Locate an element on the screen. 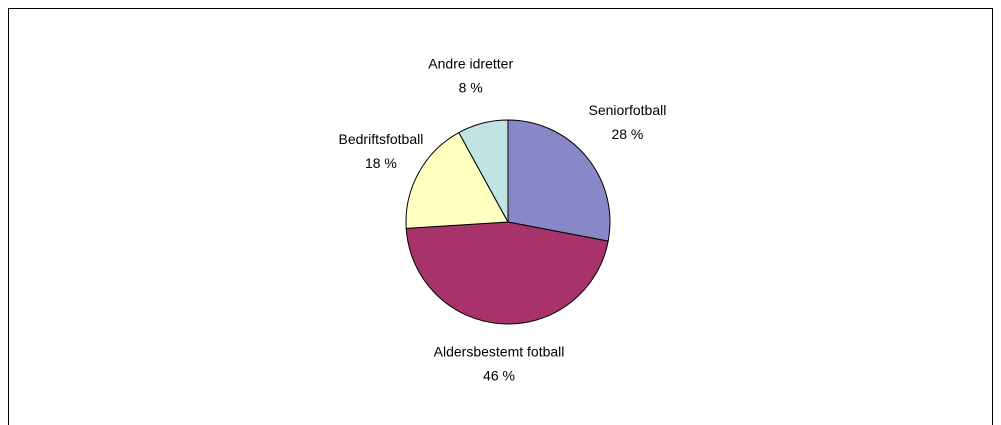 This screenshot has width=1001, height=425. slice-label: Bedriftsfotball is located at coordinates (381, 139).